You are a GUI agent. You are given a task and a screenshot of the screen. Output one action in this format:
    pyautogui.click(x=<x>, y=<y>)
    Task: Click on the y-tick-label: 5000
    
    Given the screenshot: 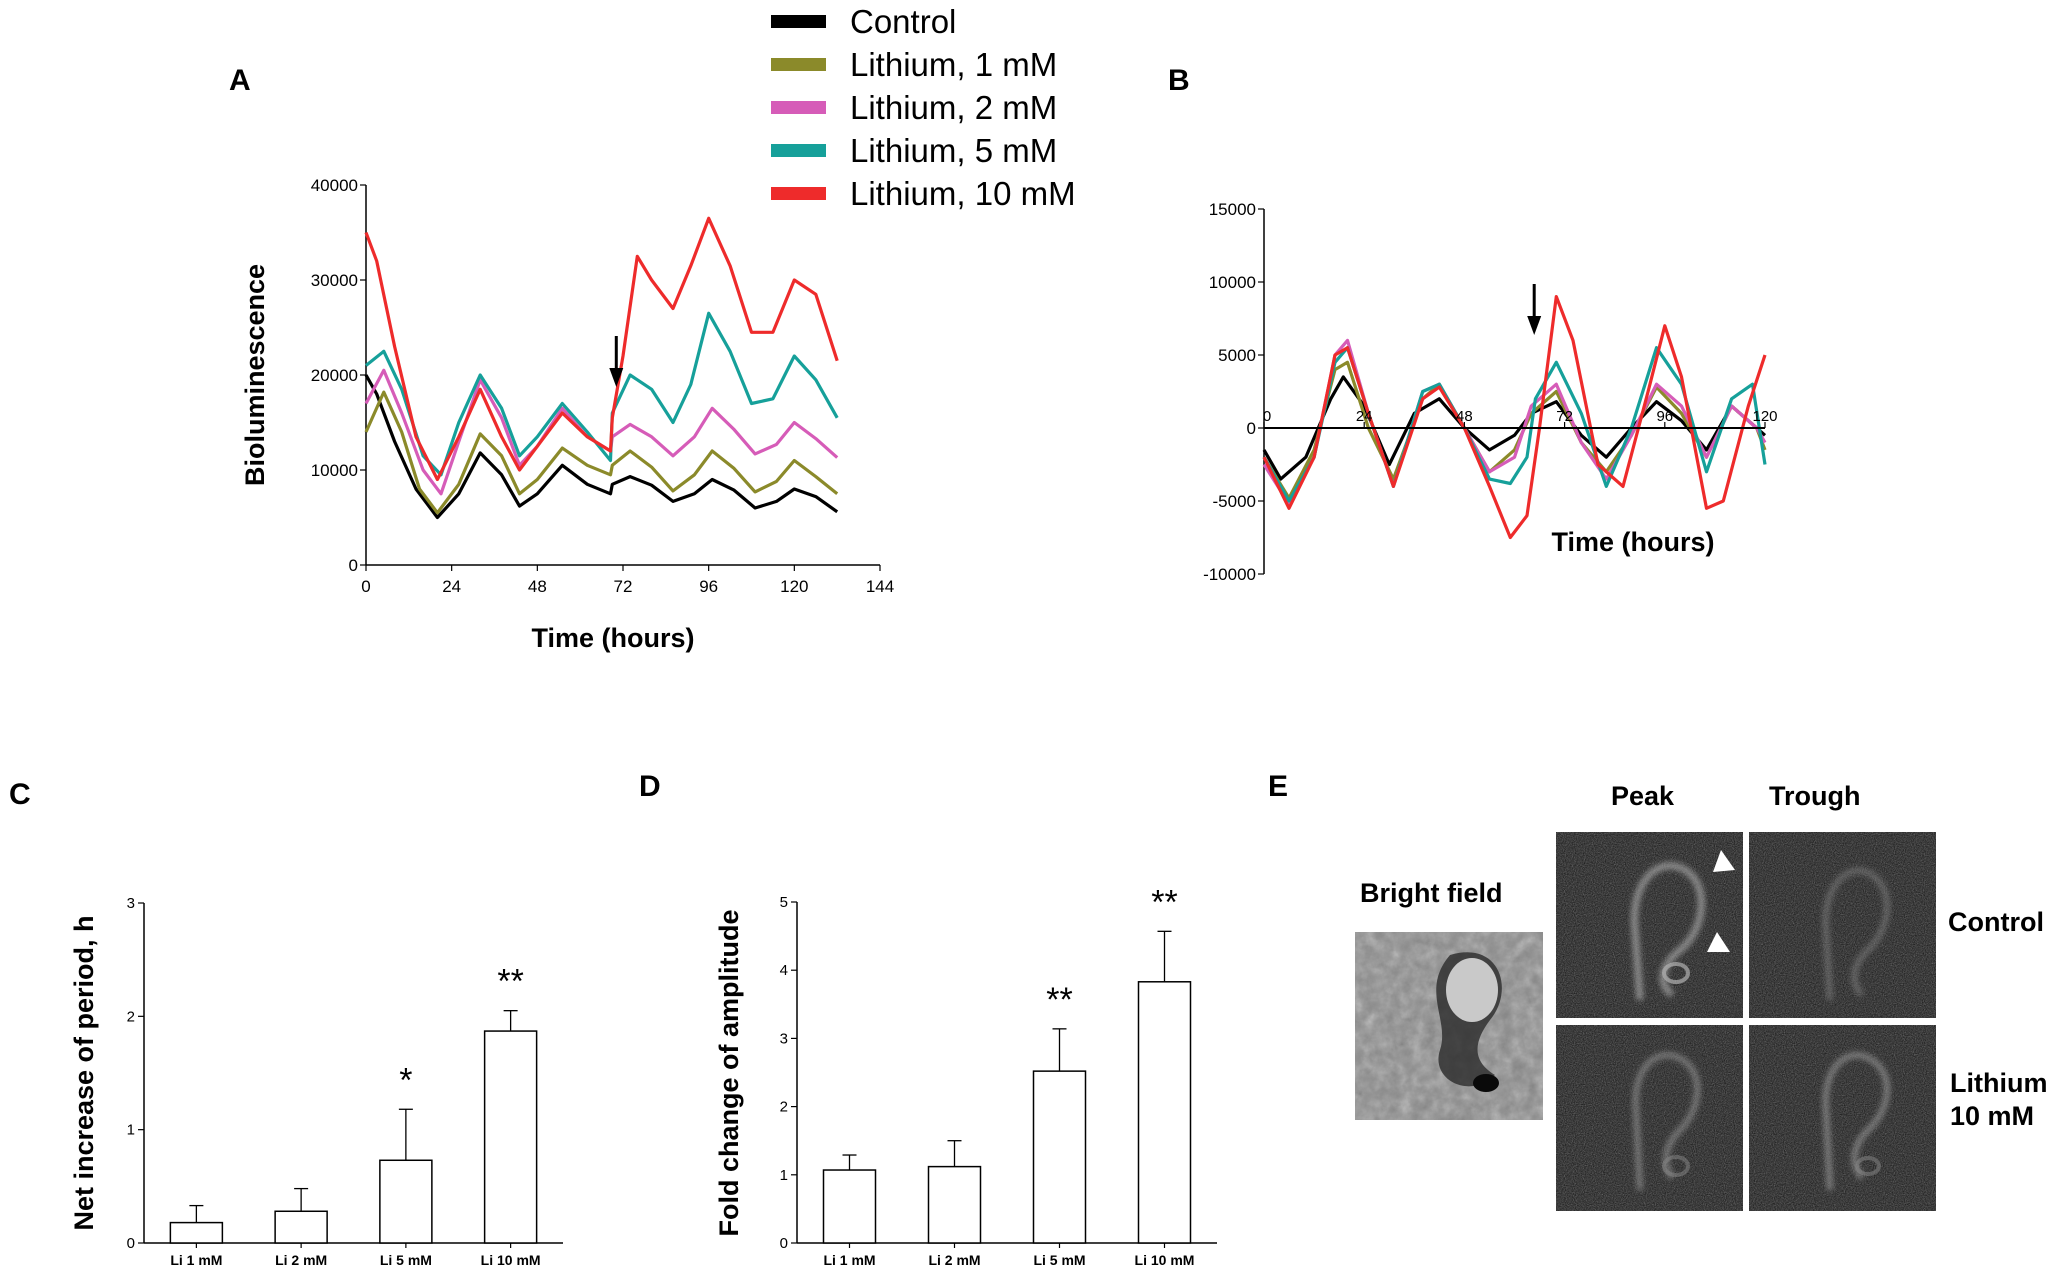 What is the action you would take?
    pyautogui.click(x=1237, y=355)
    